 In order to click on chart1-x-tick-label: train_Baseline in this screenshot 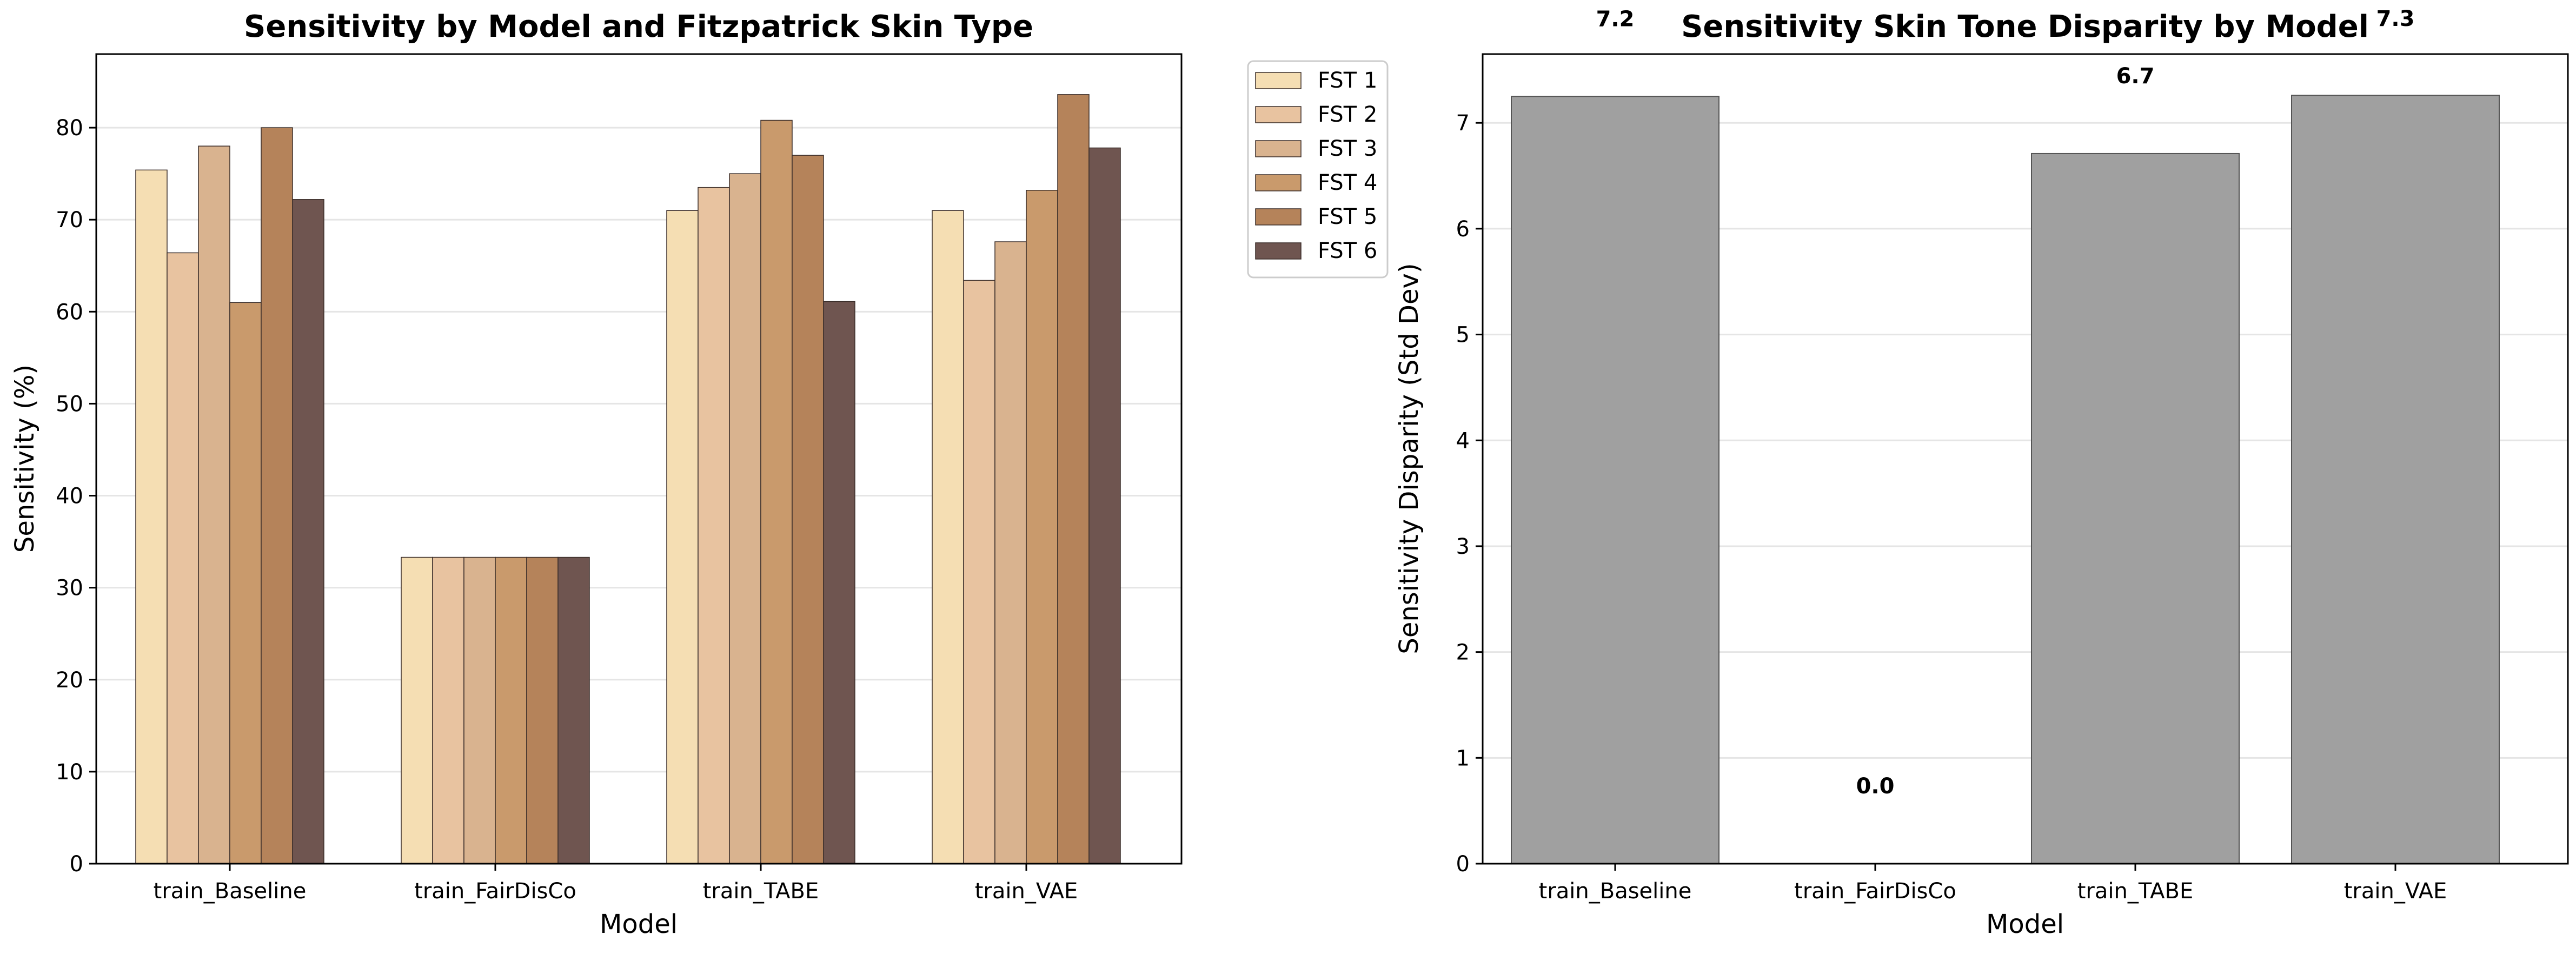, I will do `click(230, 892)`.